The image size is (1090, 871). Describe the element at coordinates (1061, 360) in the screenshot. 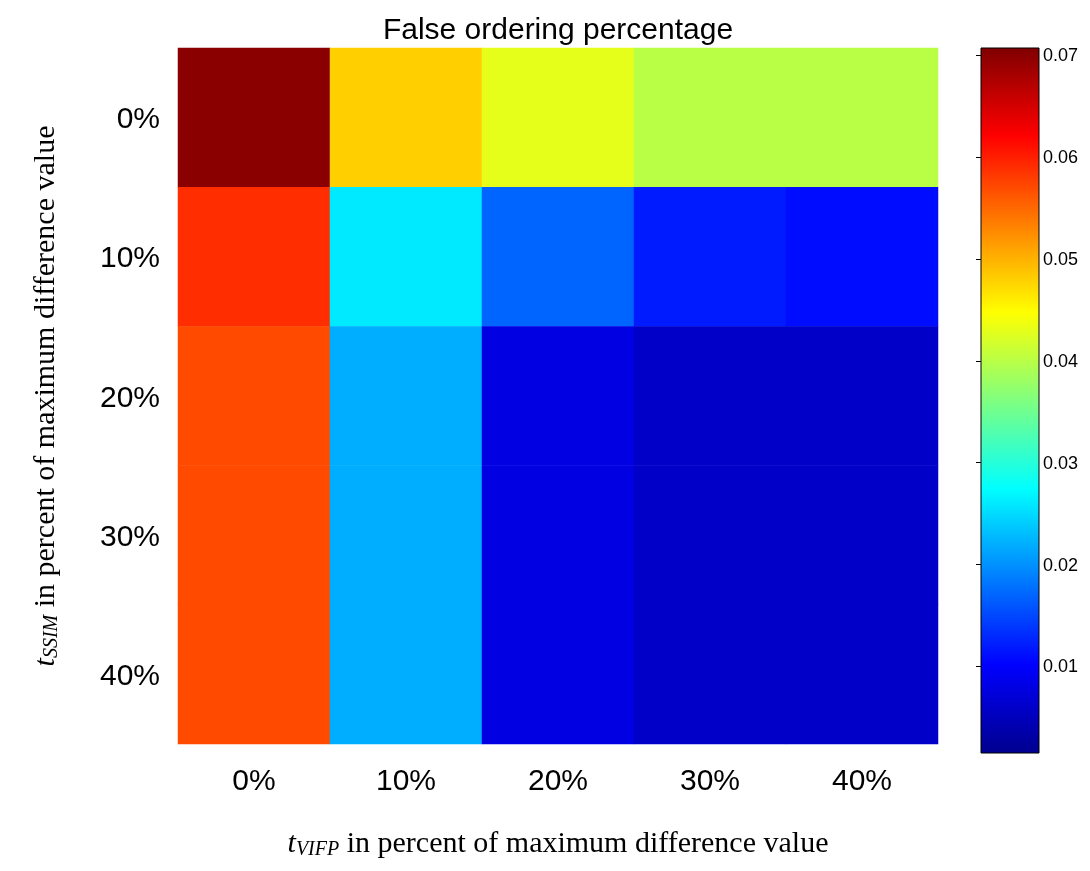

I see `color-bar-label: 0.04` at that location.